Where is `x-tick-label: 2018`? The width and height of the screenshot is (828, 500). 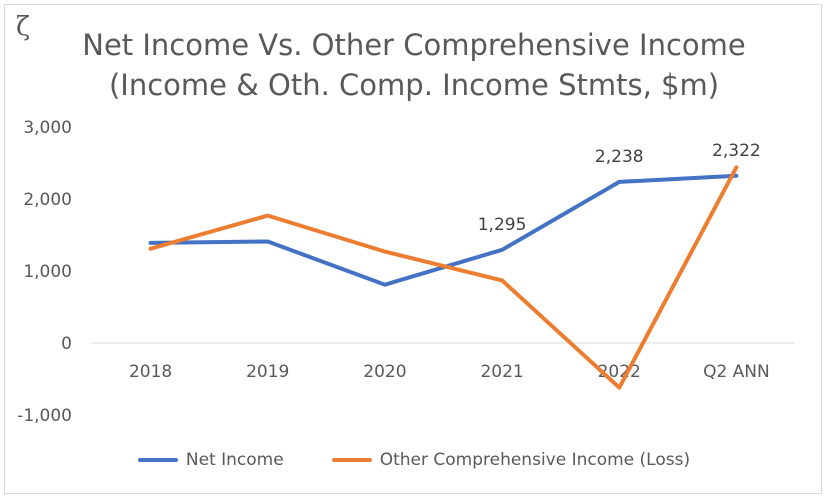
x-tick-label: 2018 is located at coordinates (150, 372).